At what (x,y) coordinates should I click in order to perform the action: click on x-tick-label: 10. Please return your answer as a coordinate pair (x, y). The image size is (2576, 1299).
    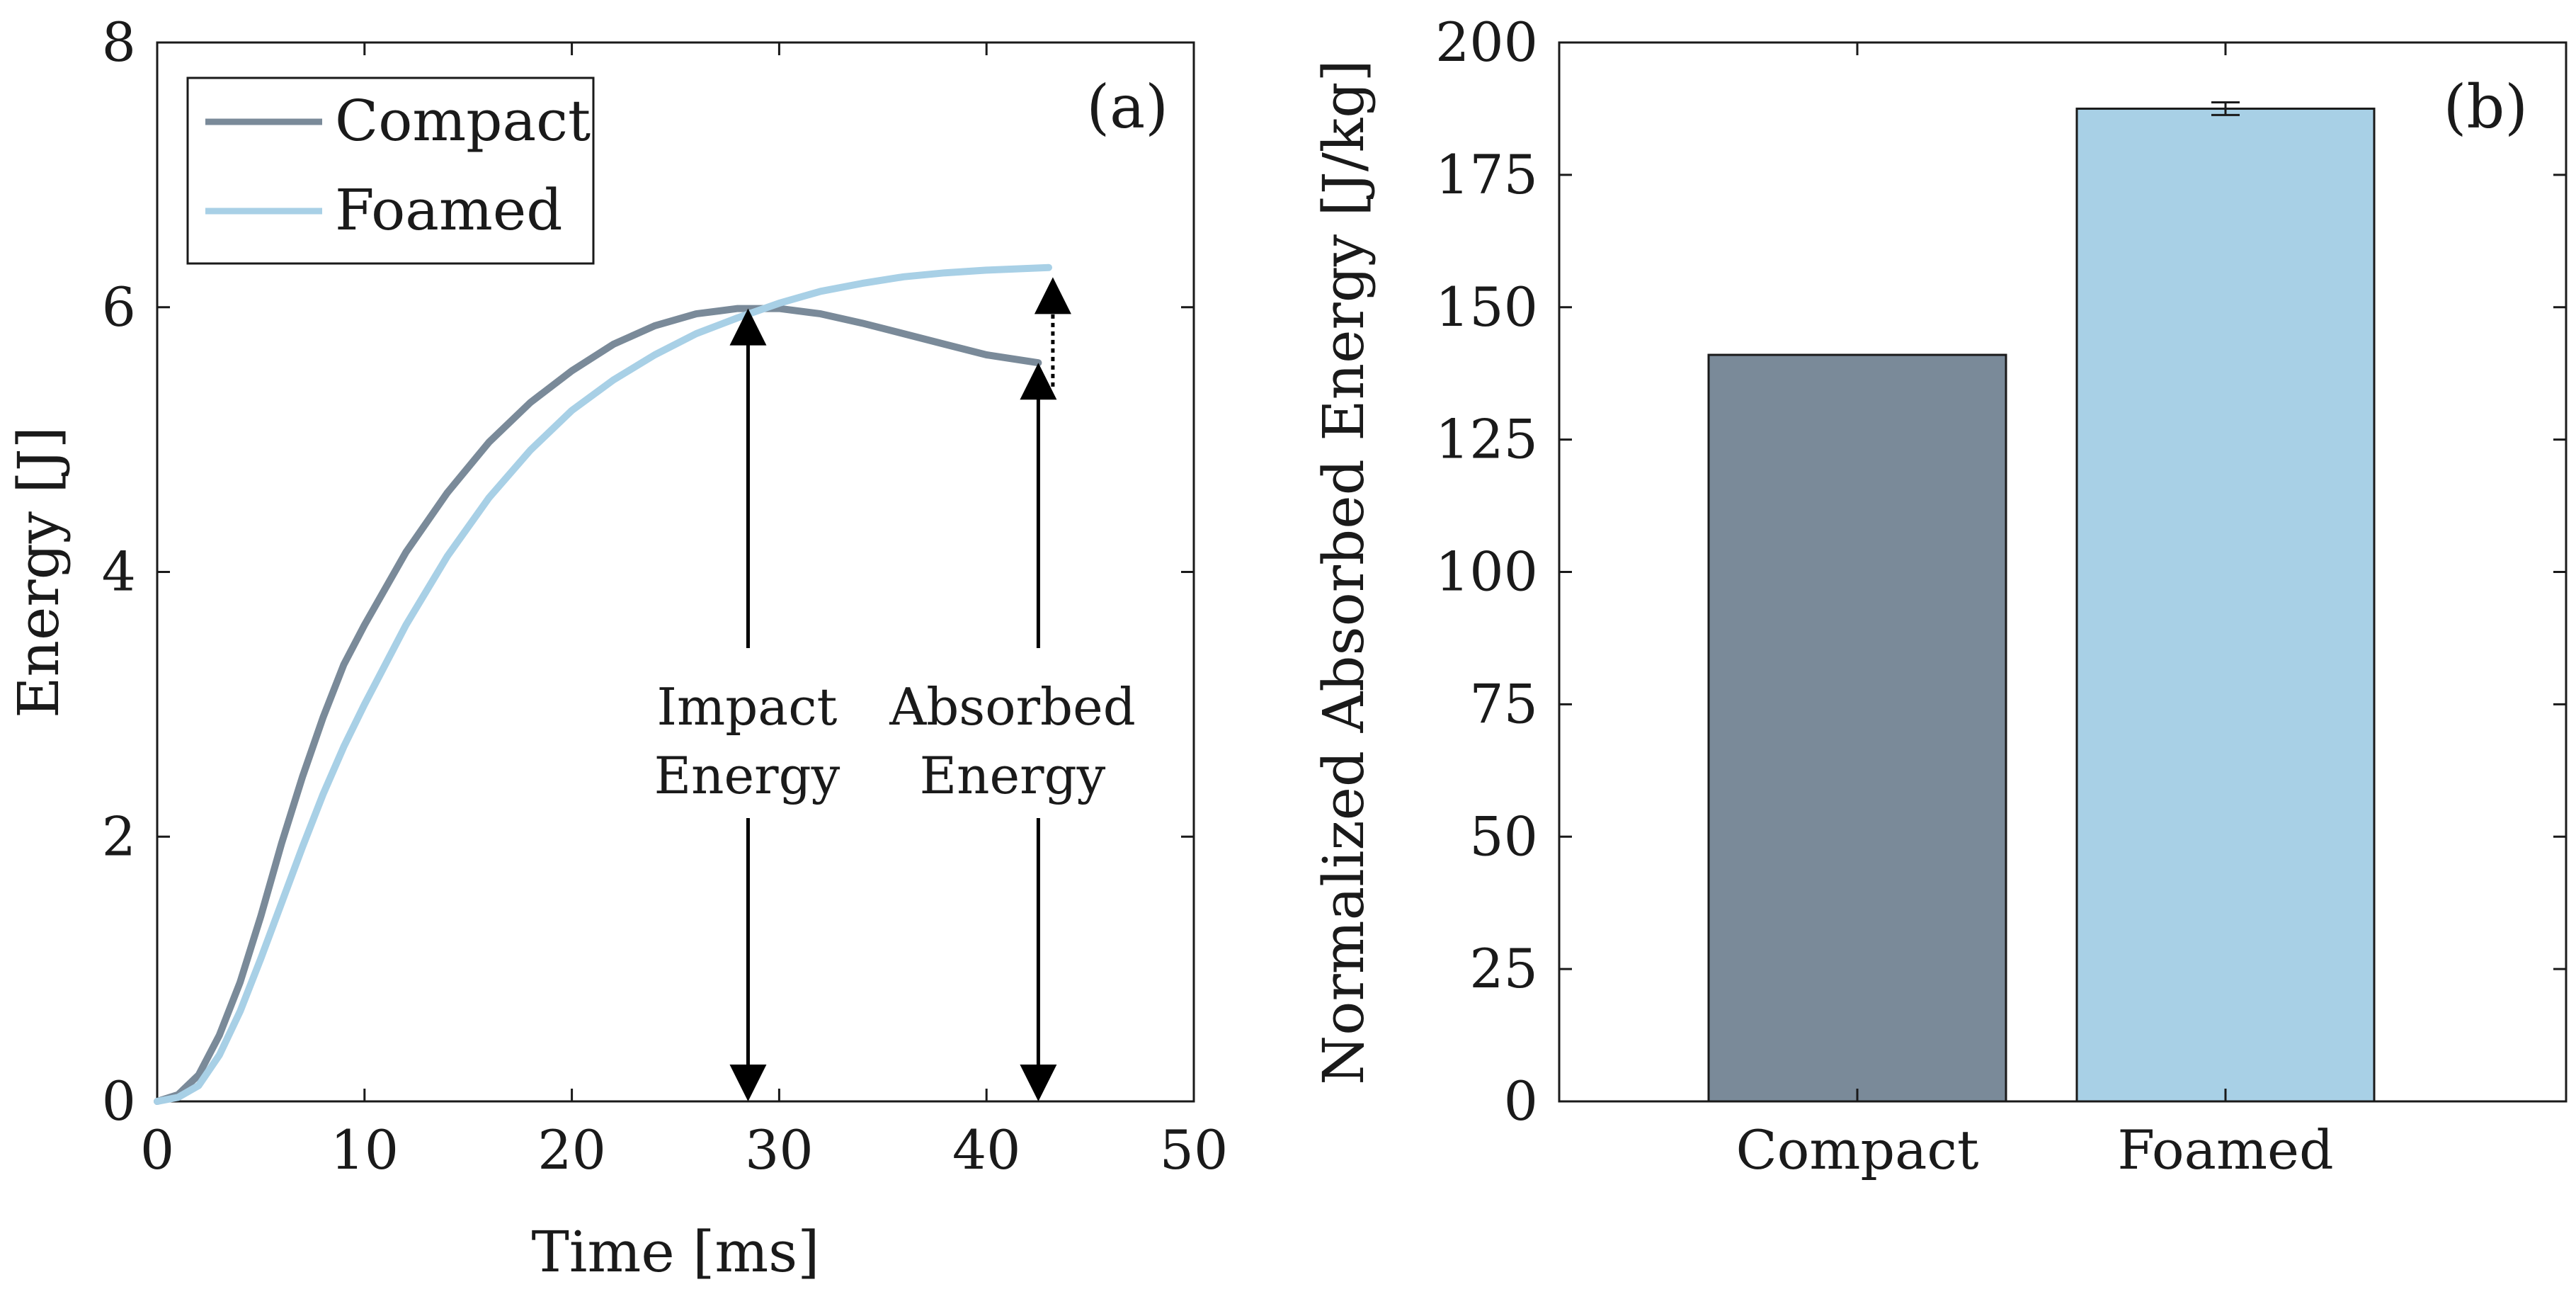
    Looking at the image, I should click on (364, 1149).